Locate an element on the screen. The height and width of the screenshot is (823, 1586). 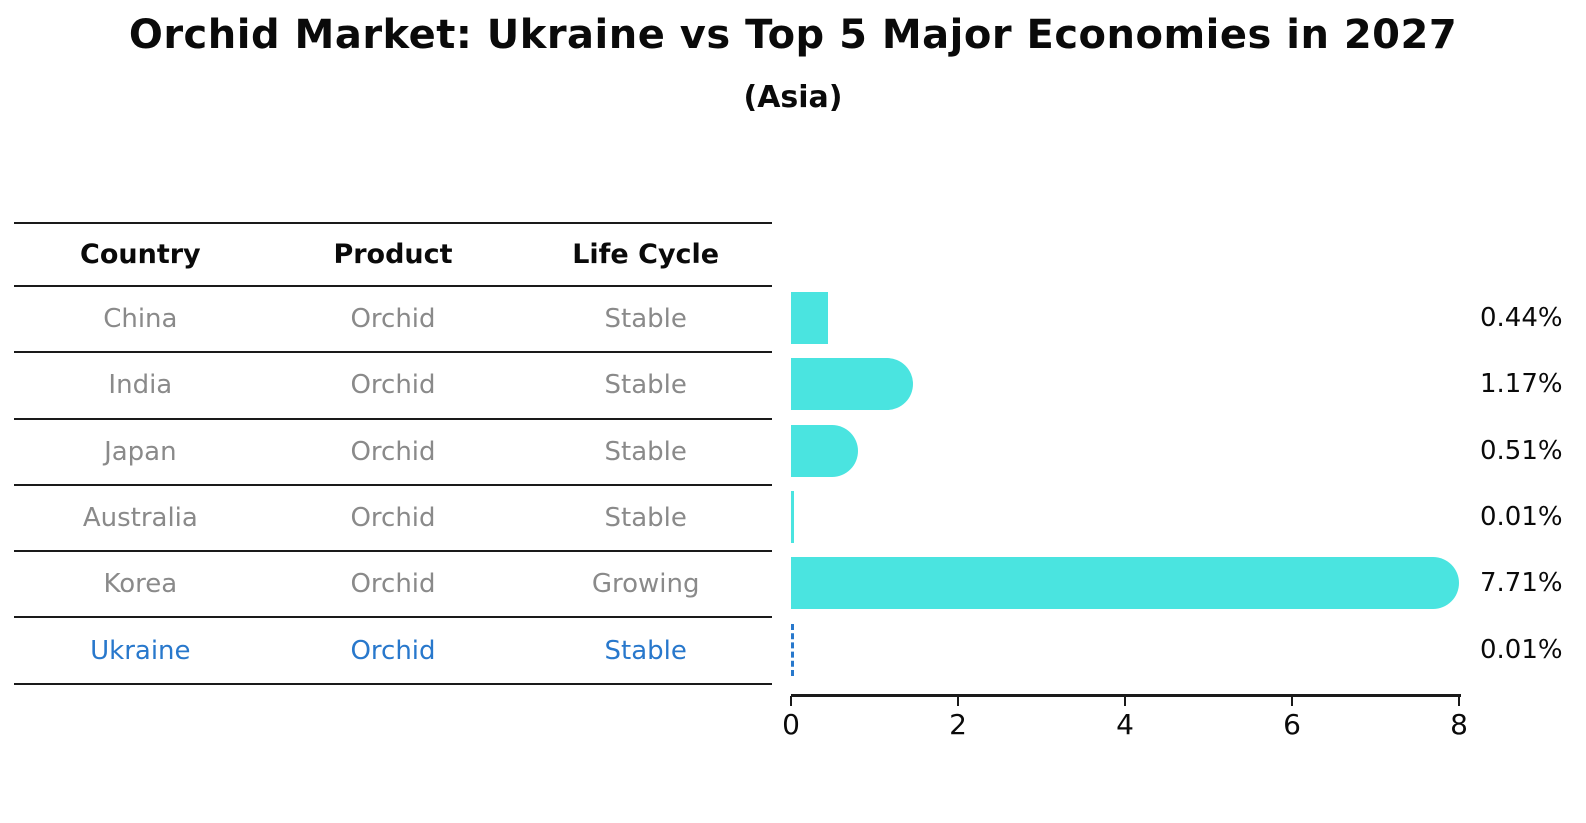
bar-china is located at coordinates (809, 318).